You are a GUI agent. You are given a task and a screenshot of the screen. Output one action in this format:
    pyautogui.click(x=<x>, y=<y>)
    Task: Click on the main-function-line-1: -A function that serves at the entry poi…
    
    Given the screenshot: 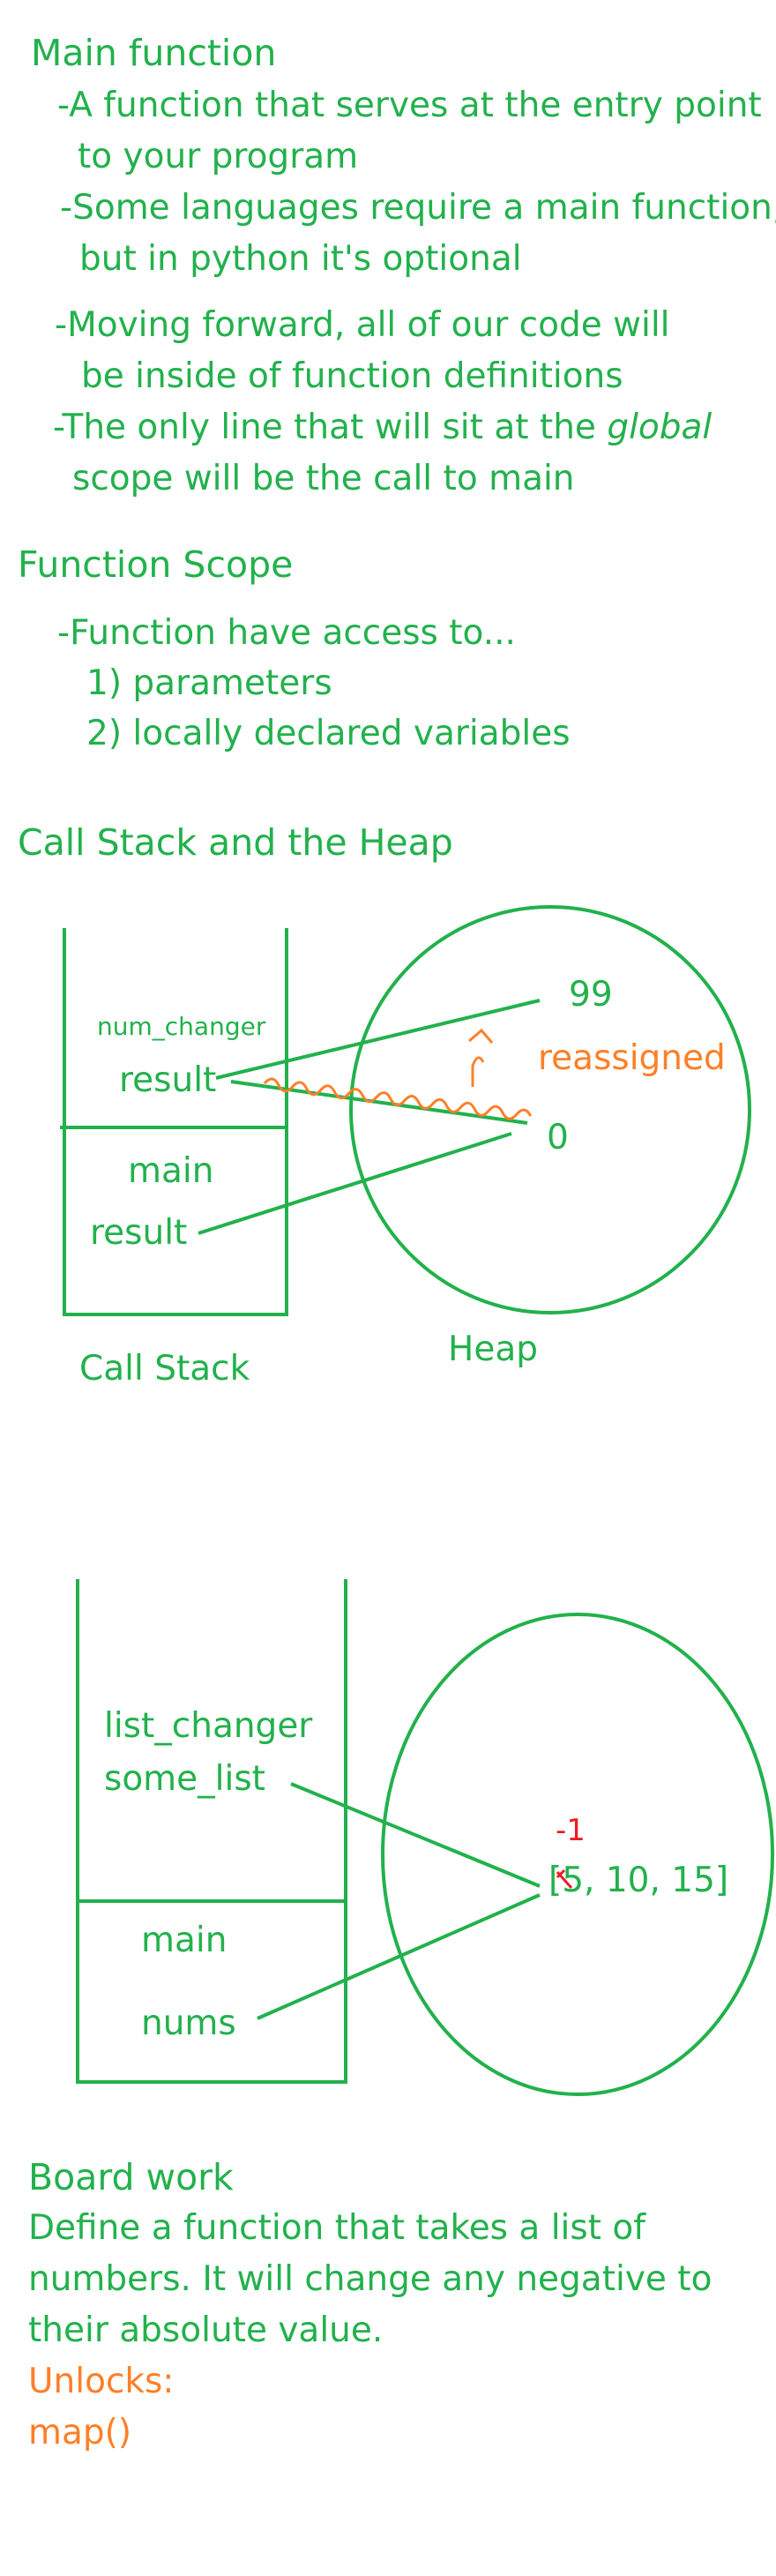 What is the action you would take?
    pyautogui.click(x=409, y=106)
    